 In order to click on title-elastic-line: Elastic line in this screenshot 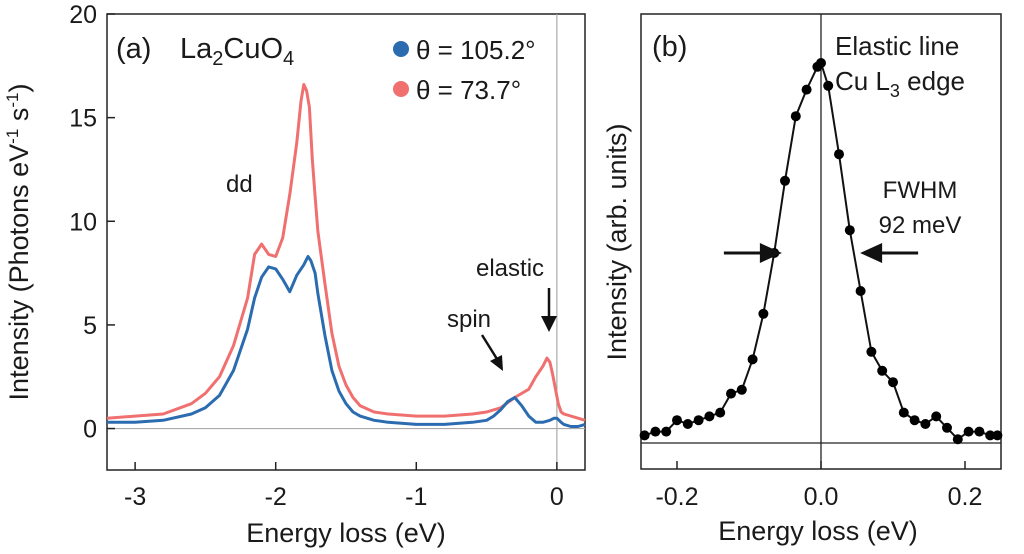, I will do `click(897, 46)`.